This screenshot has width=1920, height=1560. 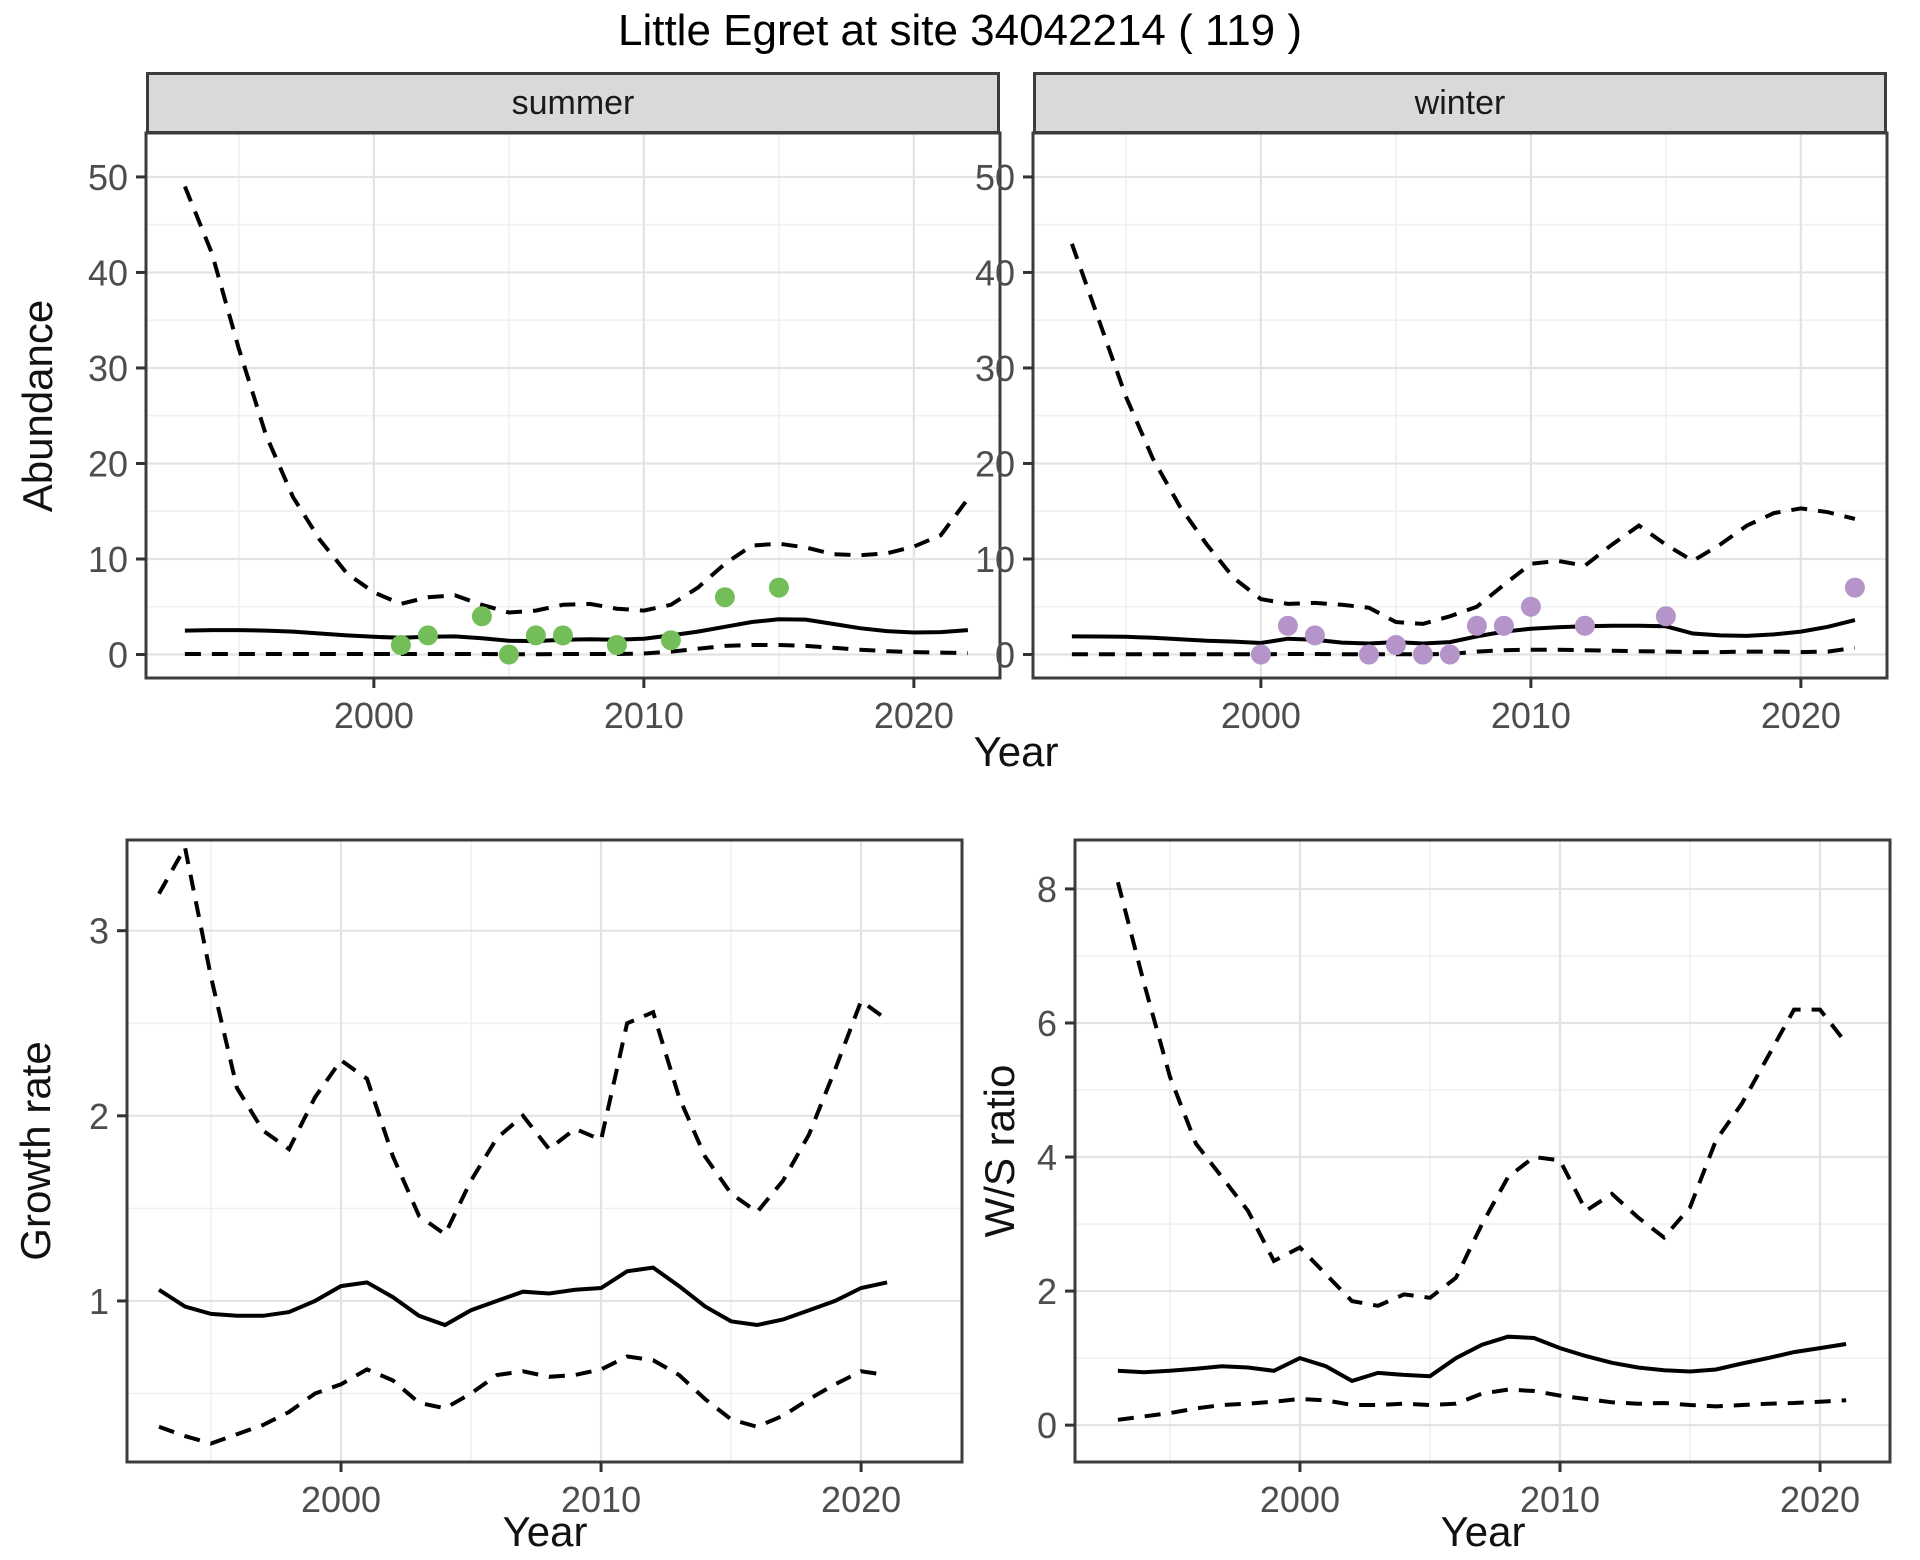 I want to click on y-axis-title-ws-ratio: W/S ratio, so click(x=999, y=1151).